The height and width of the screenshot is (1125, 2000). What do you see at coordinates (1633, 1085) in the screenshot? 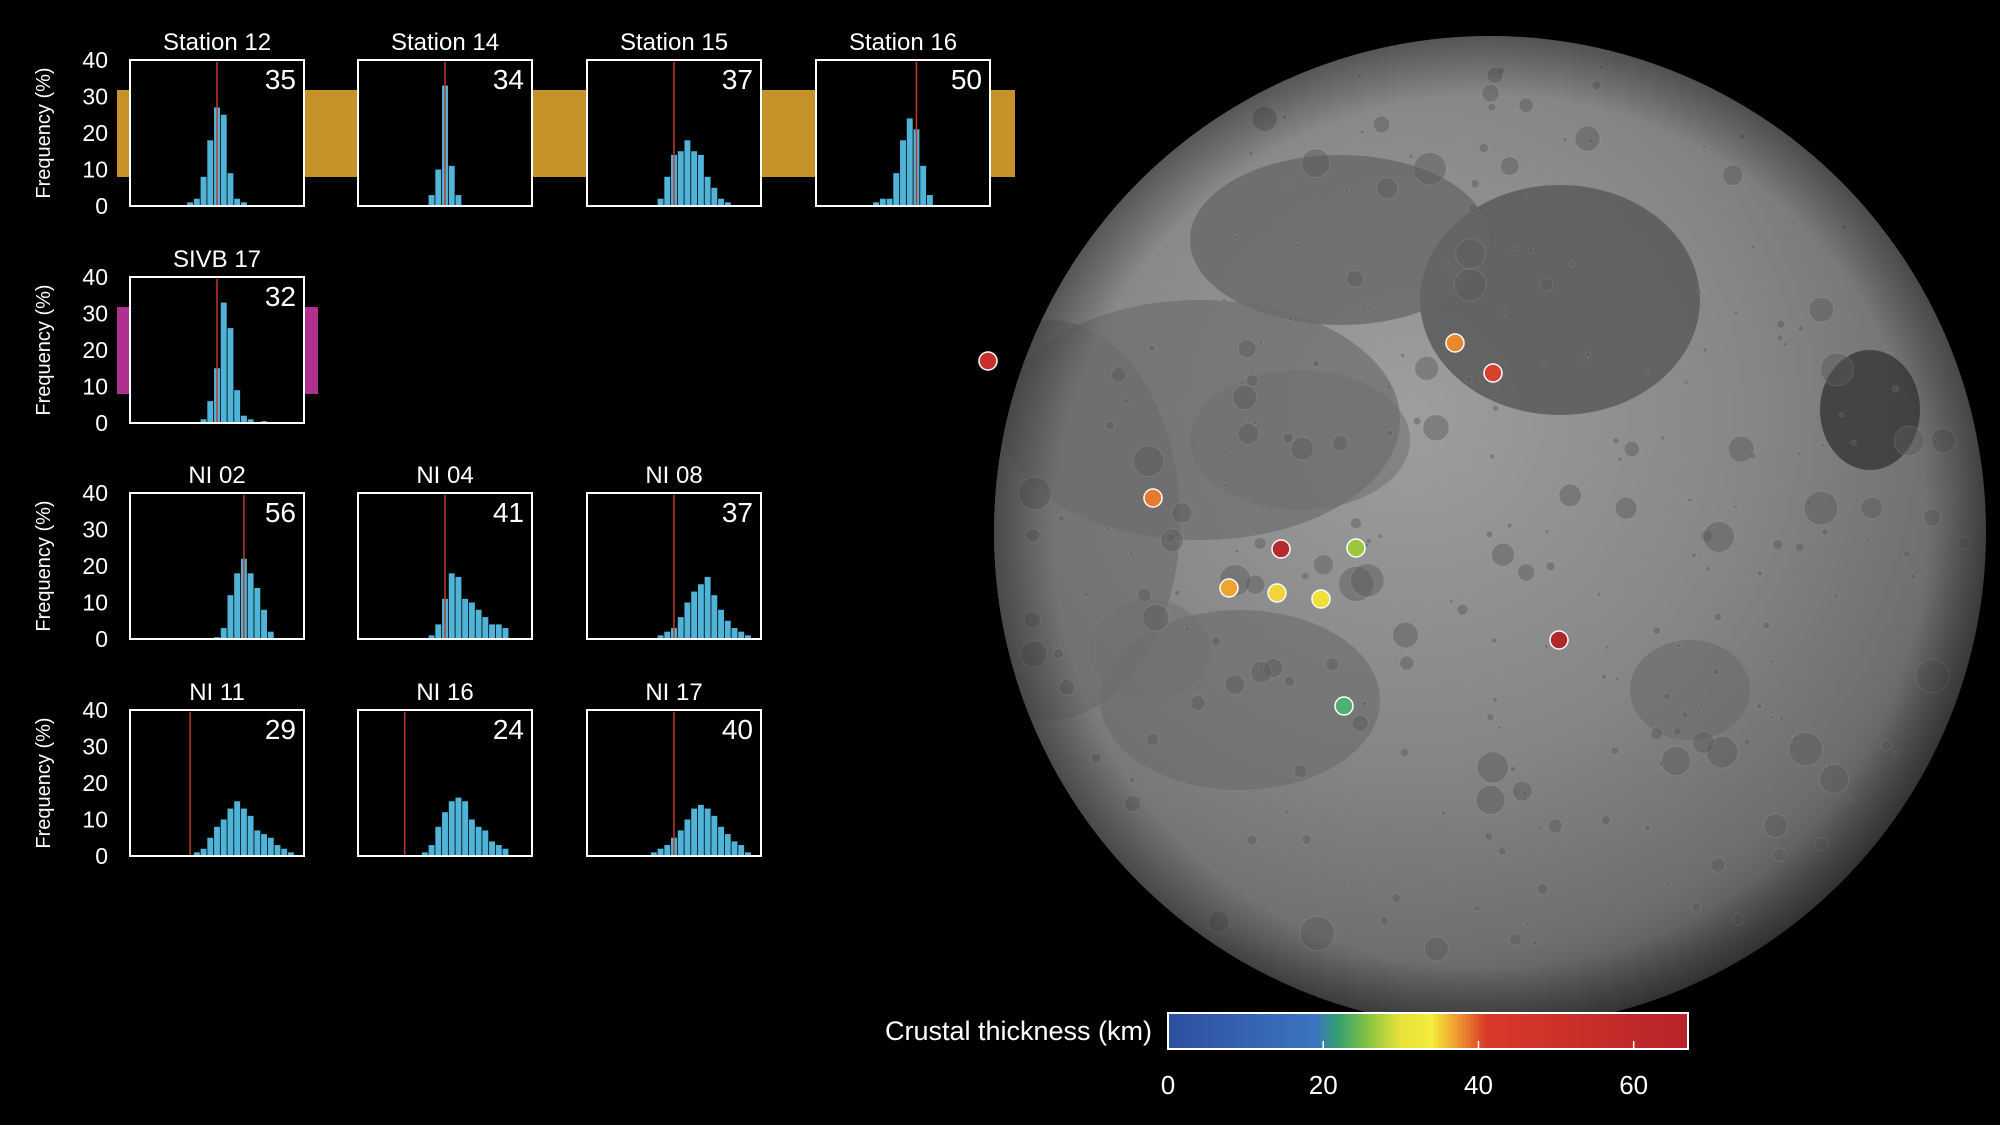
I see `colorbar-tick-label: 60` at bounding box center [1633, 1085].